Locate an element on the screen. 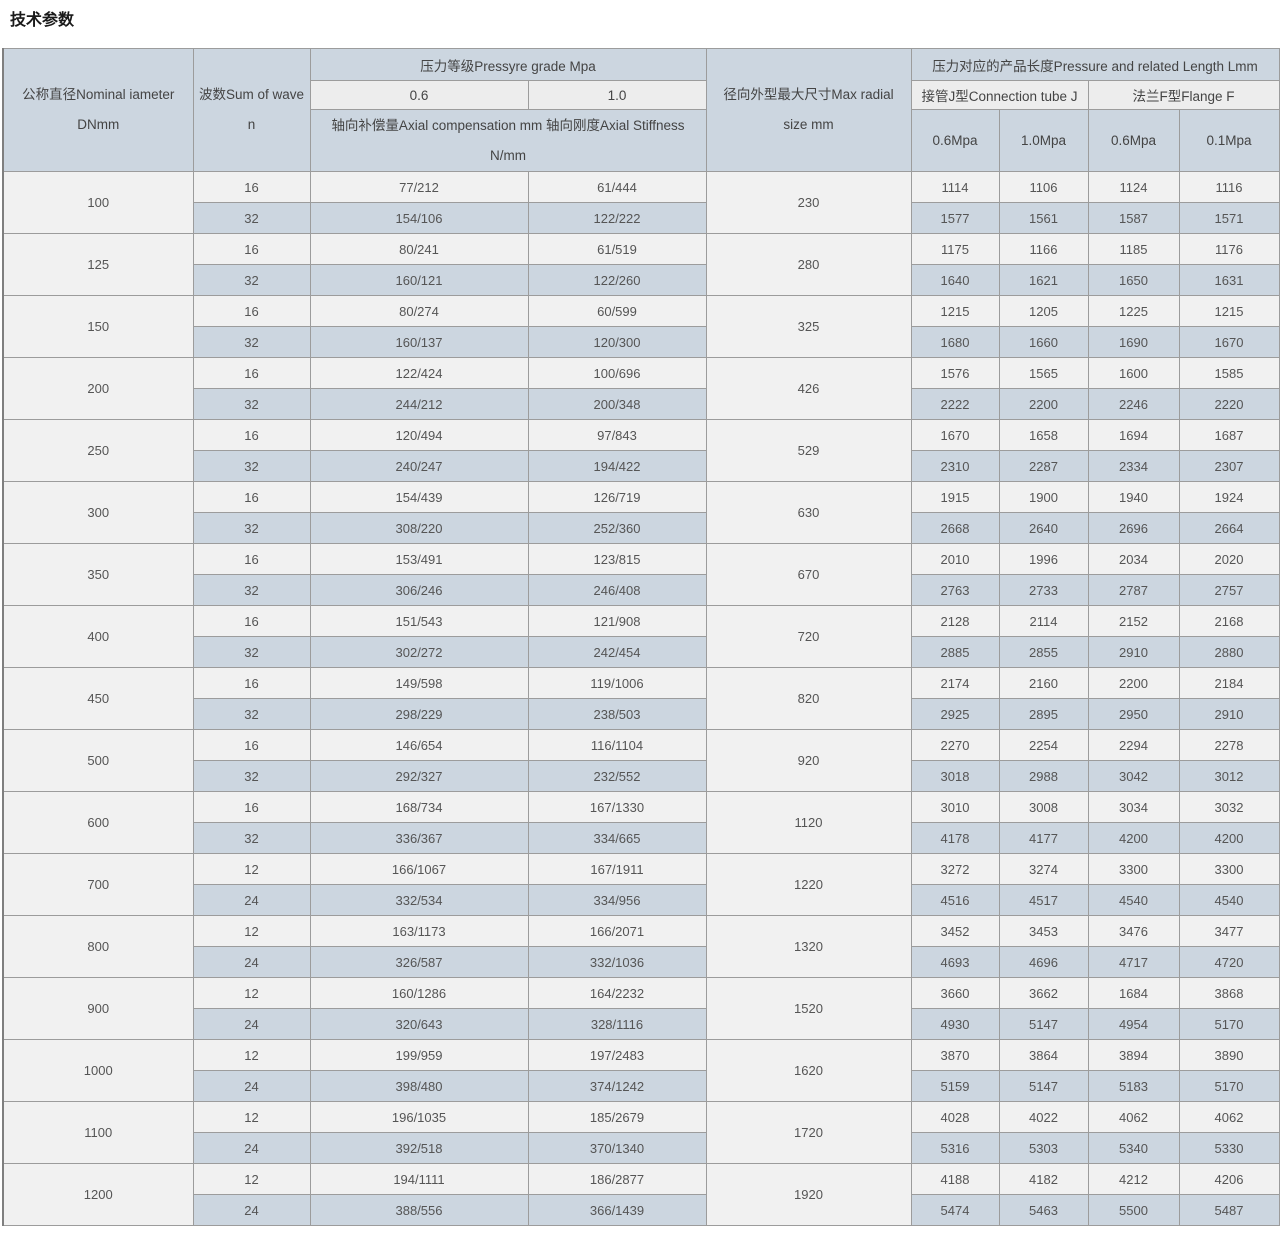 This screenshot has width=1280, height=1243. cell-j-10mpa: 1565 is located at coordinates (1043, 373).